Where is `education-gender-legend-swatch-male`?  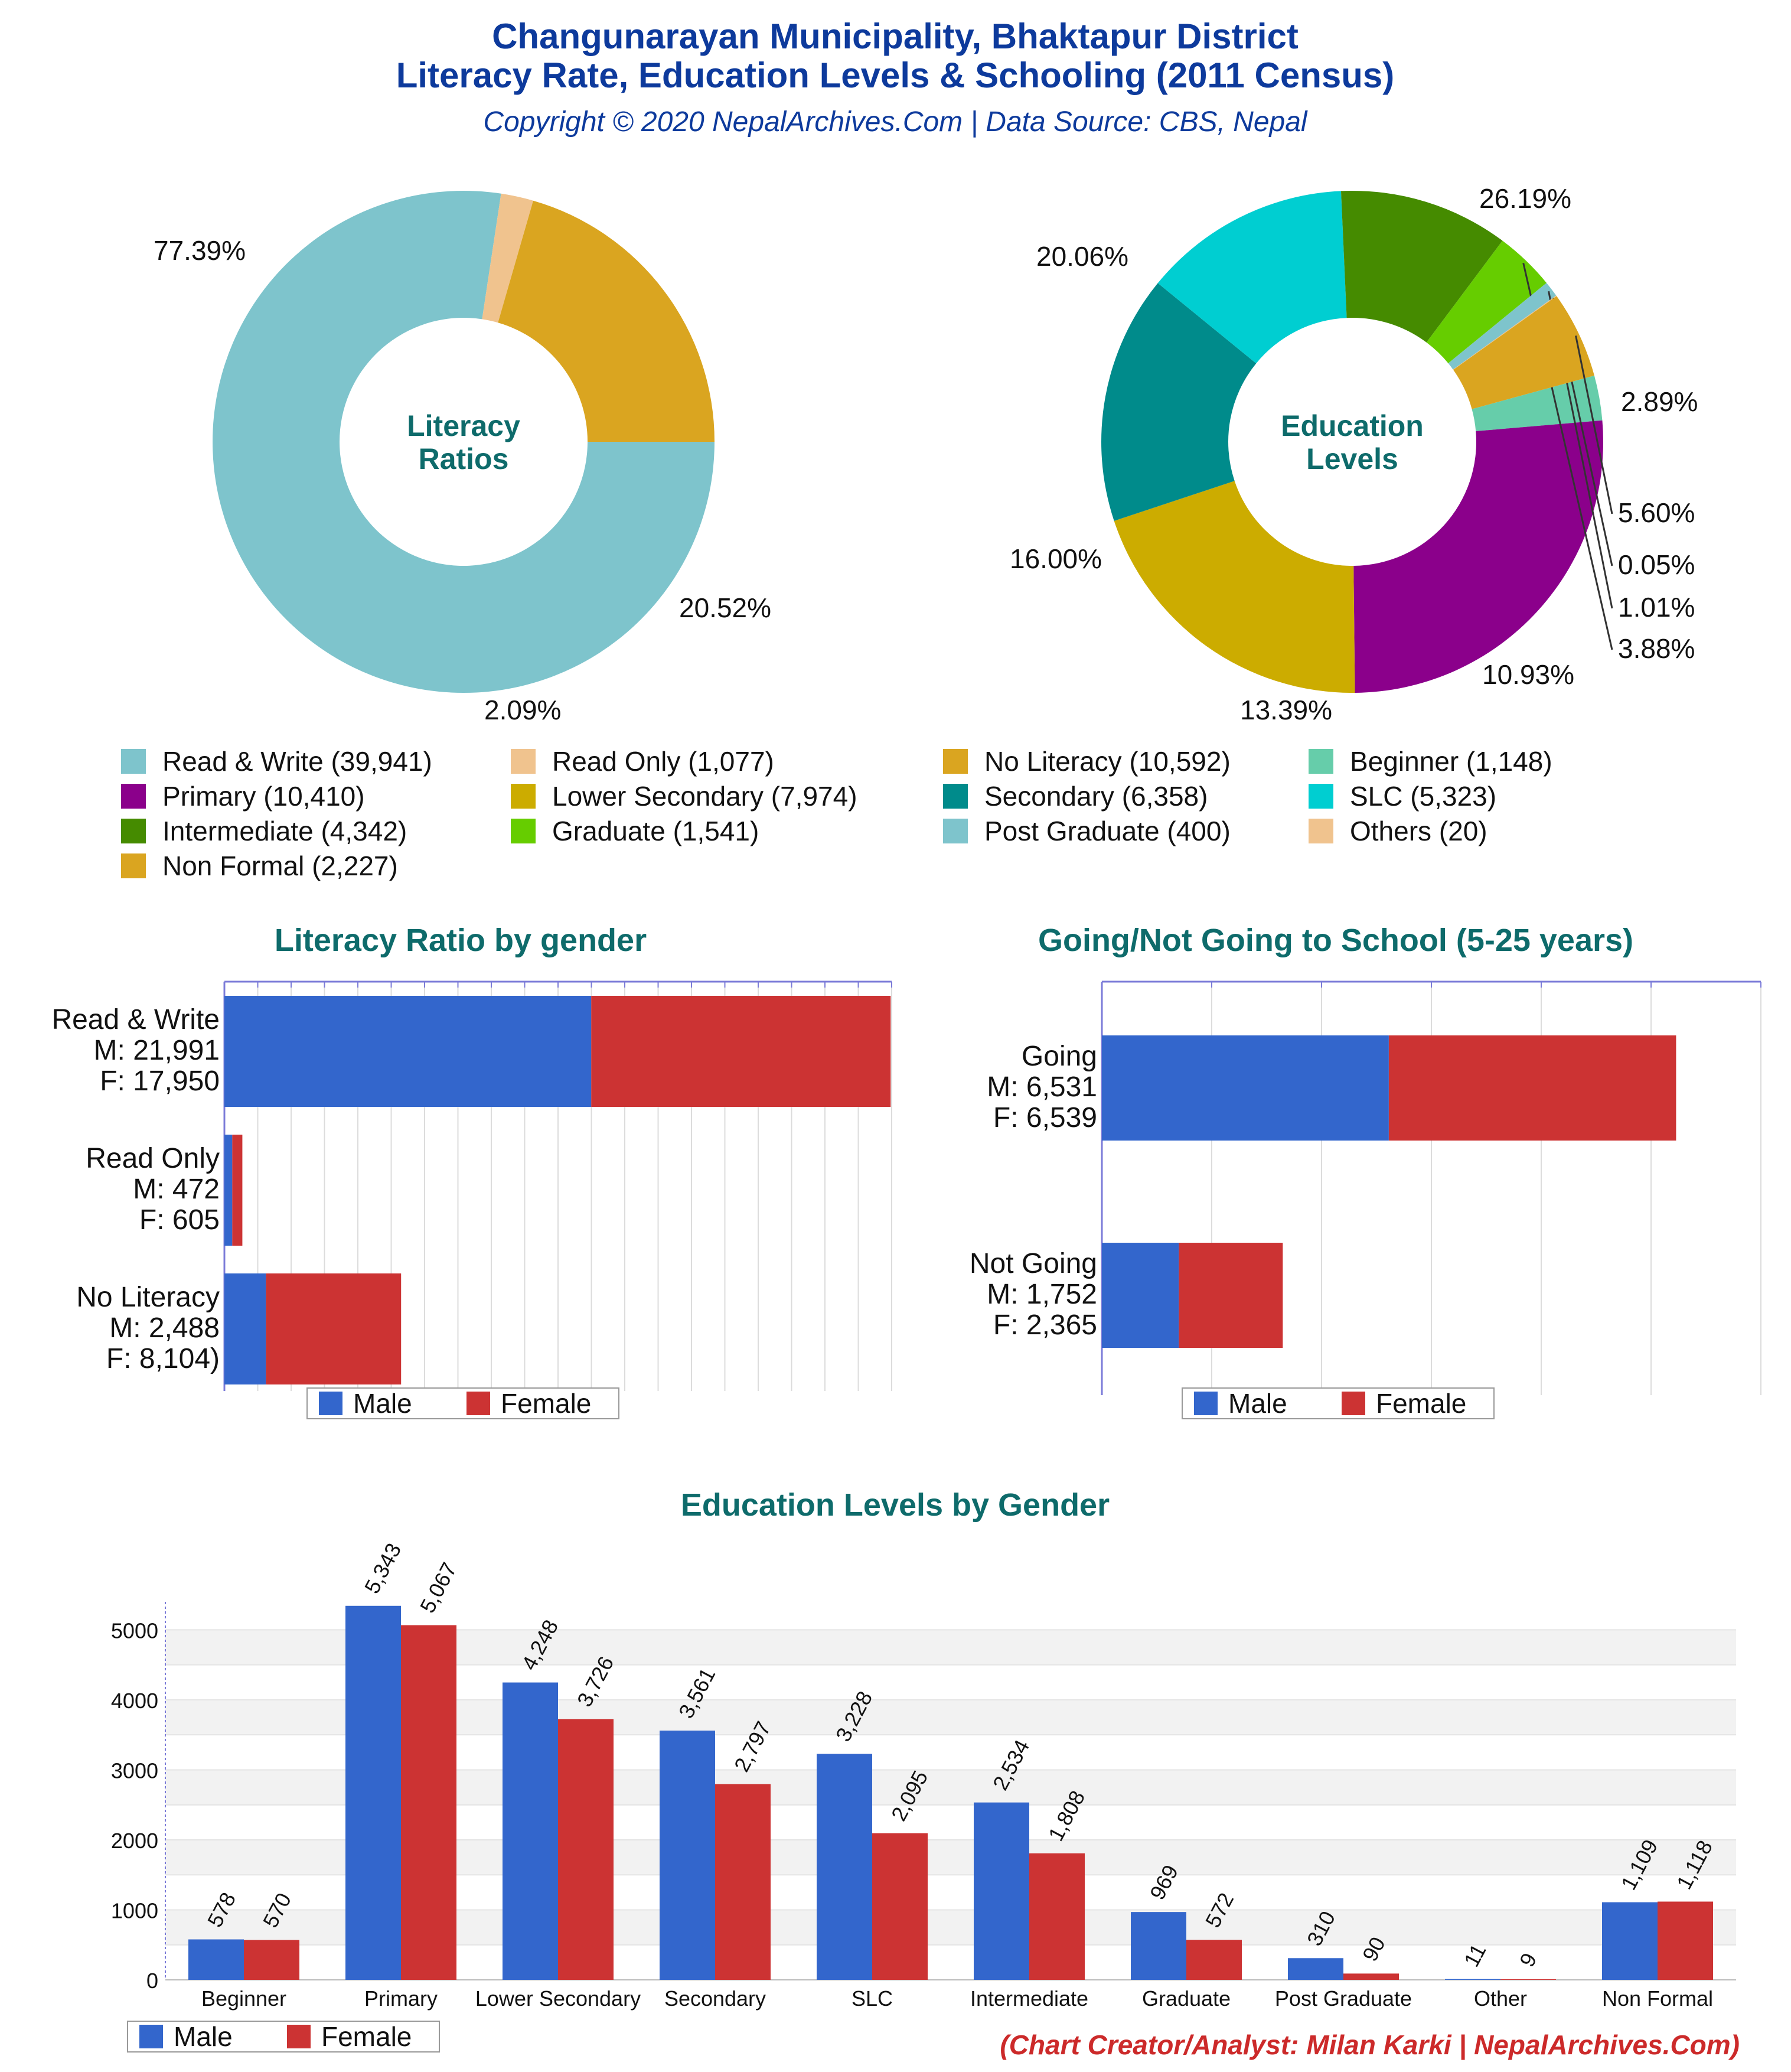 education-gender-legend-swatch-male is located at coordinates (151, 2036).